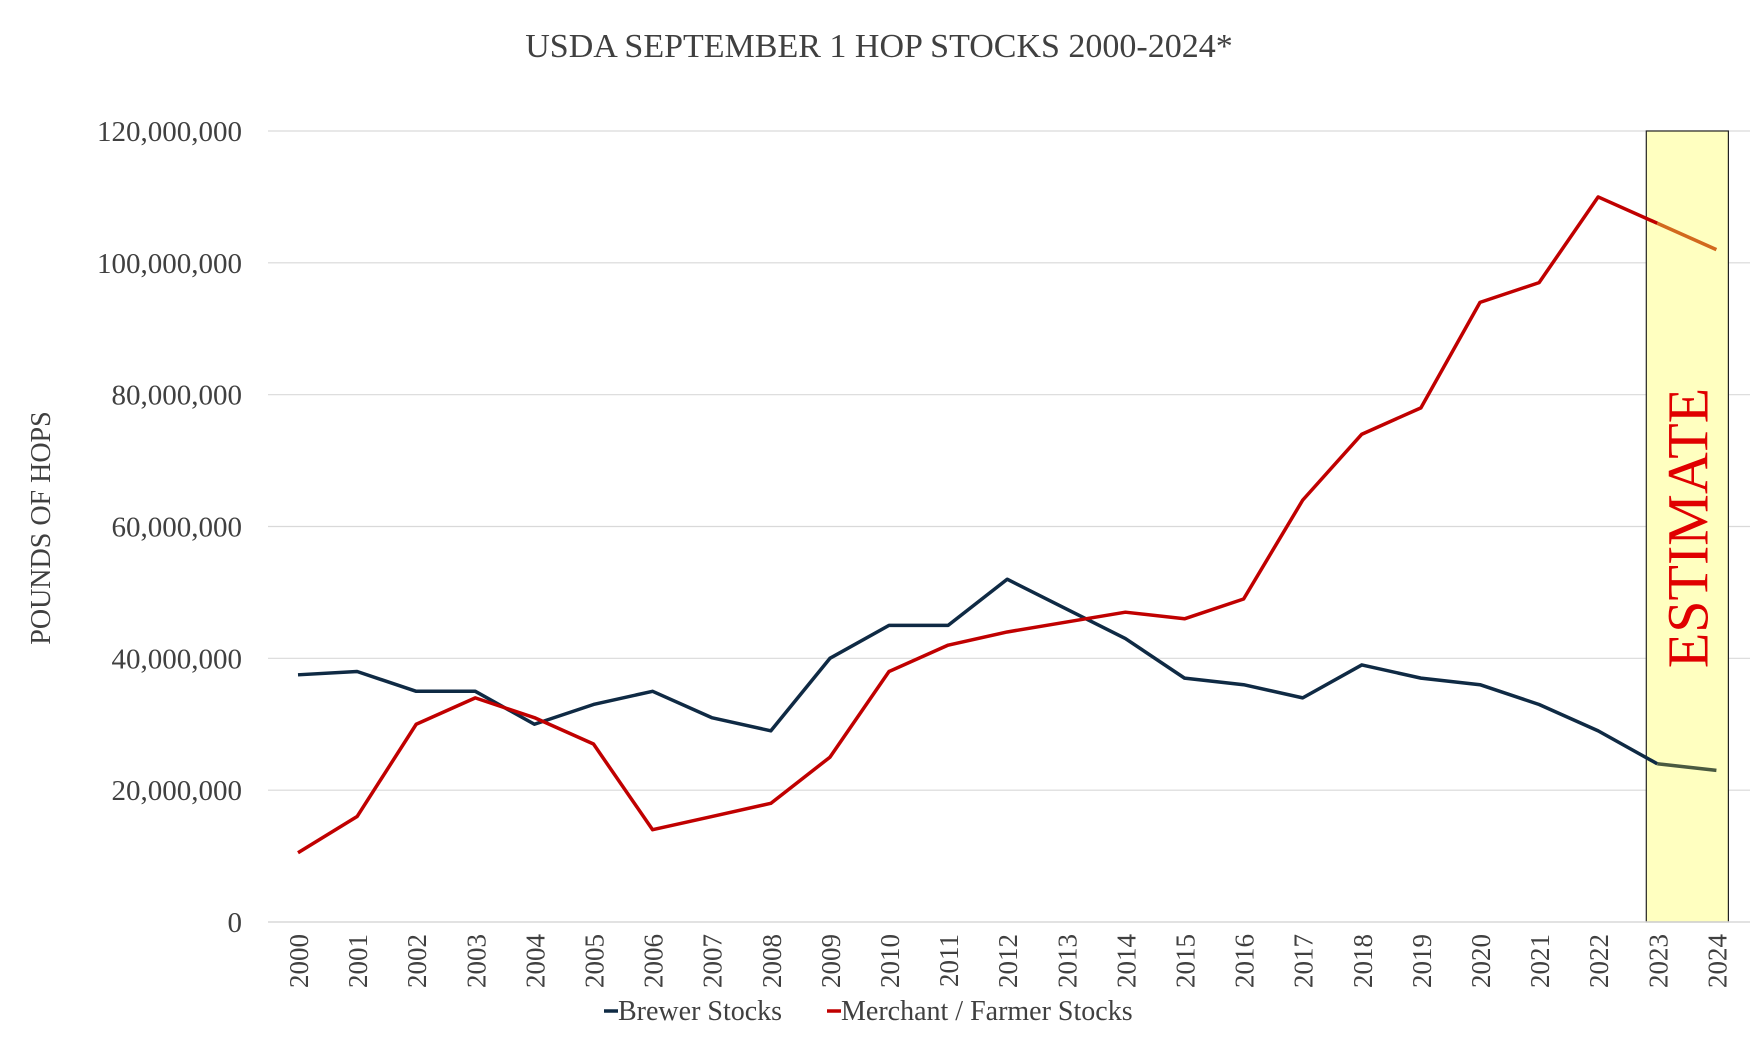 This screenshot has width=1758, height=1058. I want to click on y-tick-label: 60,000,000, so click(177, 528).